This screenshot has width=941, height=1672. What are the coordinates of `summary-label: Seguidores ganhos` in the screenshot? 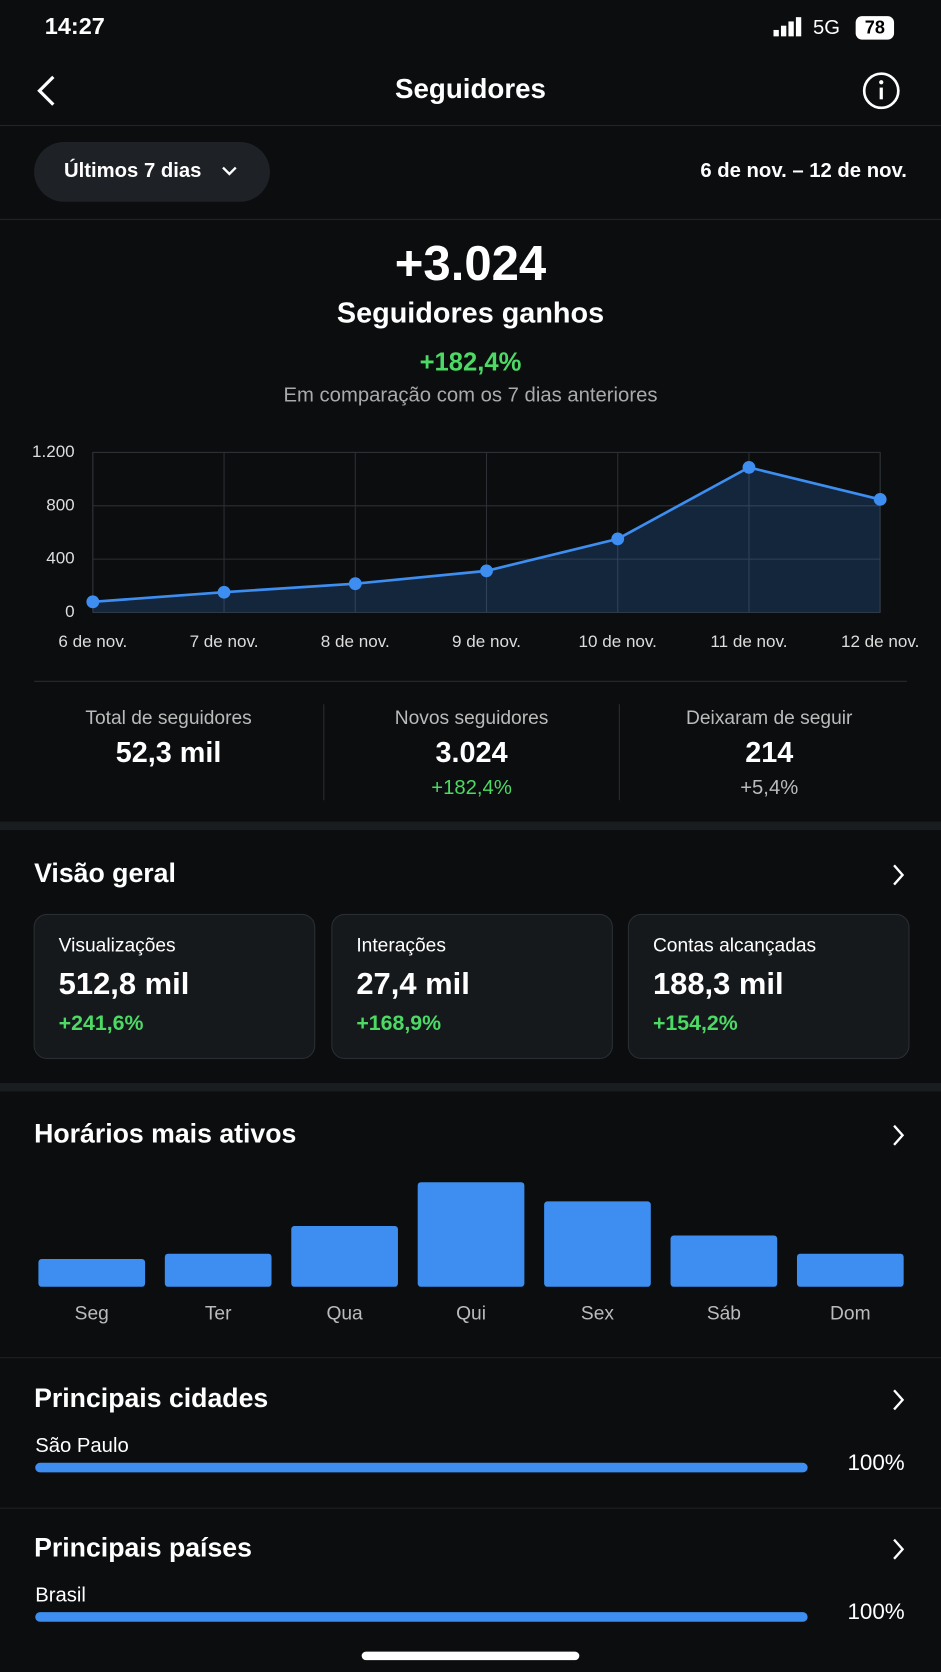 It's located at (470, 313).